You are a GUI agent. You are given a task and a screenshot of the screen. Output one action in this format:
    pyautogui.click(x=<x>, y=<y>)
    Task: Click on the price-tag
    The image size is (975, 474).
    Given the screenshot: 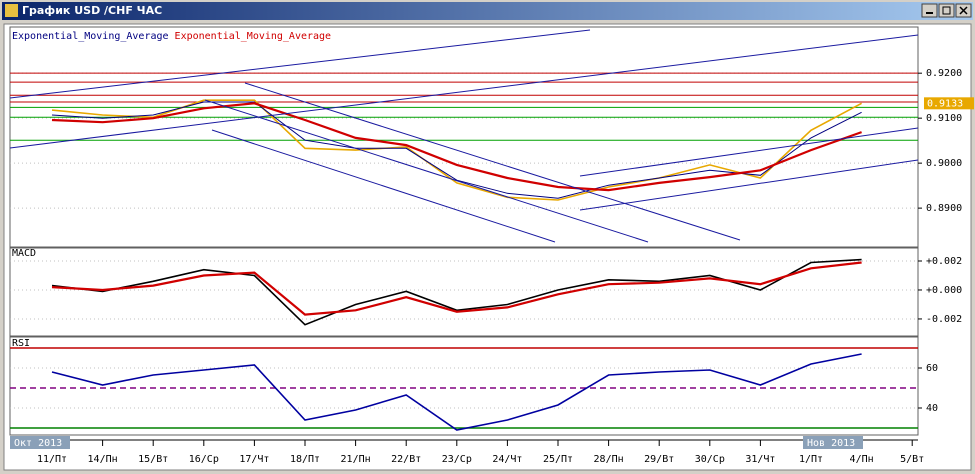 What is the action you would take?
    pyautogui.click(x=949, y=103)
    